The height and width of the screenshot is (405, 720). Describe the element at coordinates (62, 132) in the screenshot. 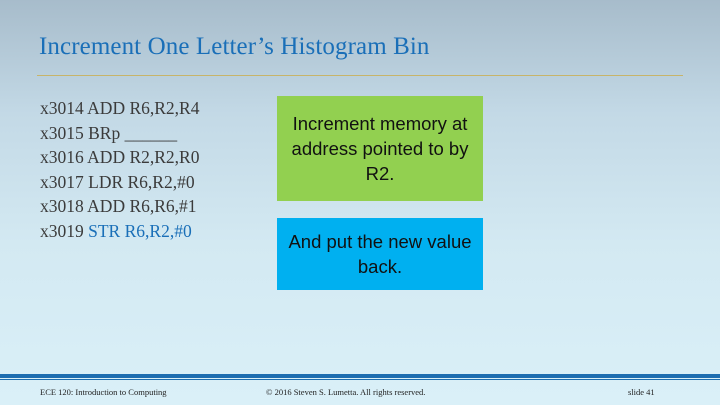

I see `code-address: x3015` at that location.